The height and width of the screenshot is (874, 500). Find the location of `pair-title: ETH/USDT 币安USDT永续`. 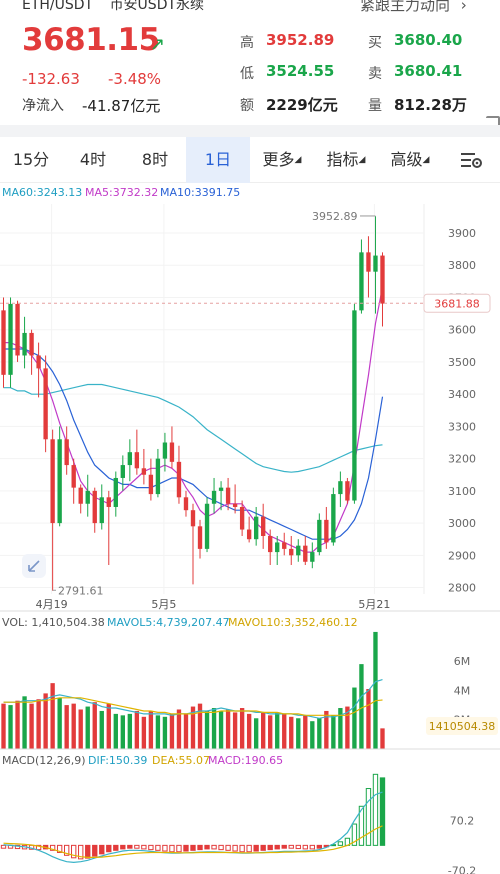

pair-title: ETH/USDT 币安USDT永续 is located at coordinates (113, 7).